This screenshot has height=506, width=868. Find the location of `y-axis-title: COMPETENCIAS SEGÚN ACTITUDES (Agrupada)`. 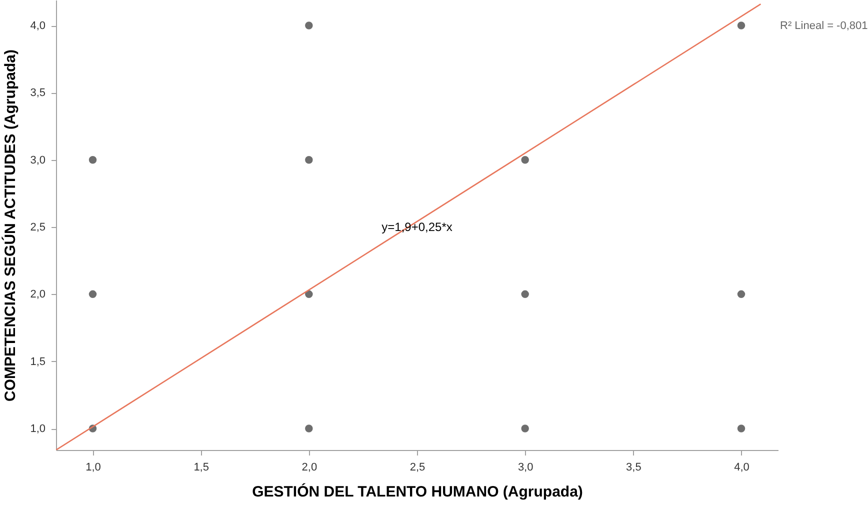

y-axis-title: COMPETENCIAS SEGÚN ACTITUDES (Agrupada) is located at coordinates (10, 226).